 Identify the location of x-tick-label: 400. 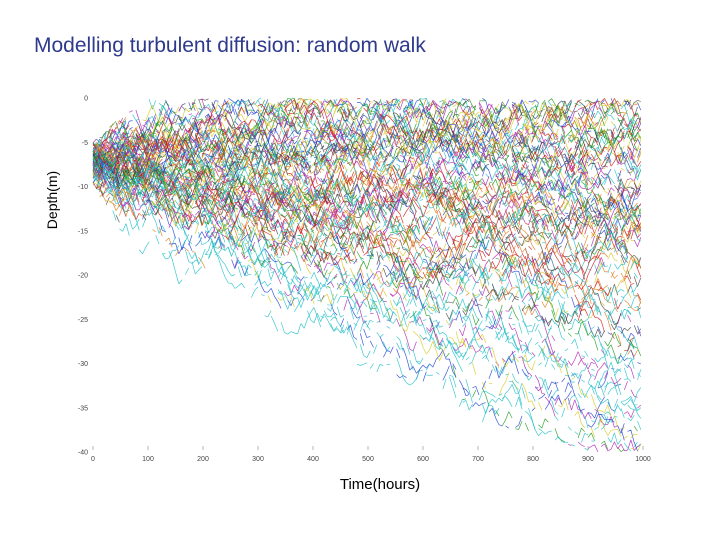
(313, 459).